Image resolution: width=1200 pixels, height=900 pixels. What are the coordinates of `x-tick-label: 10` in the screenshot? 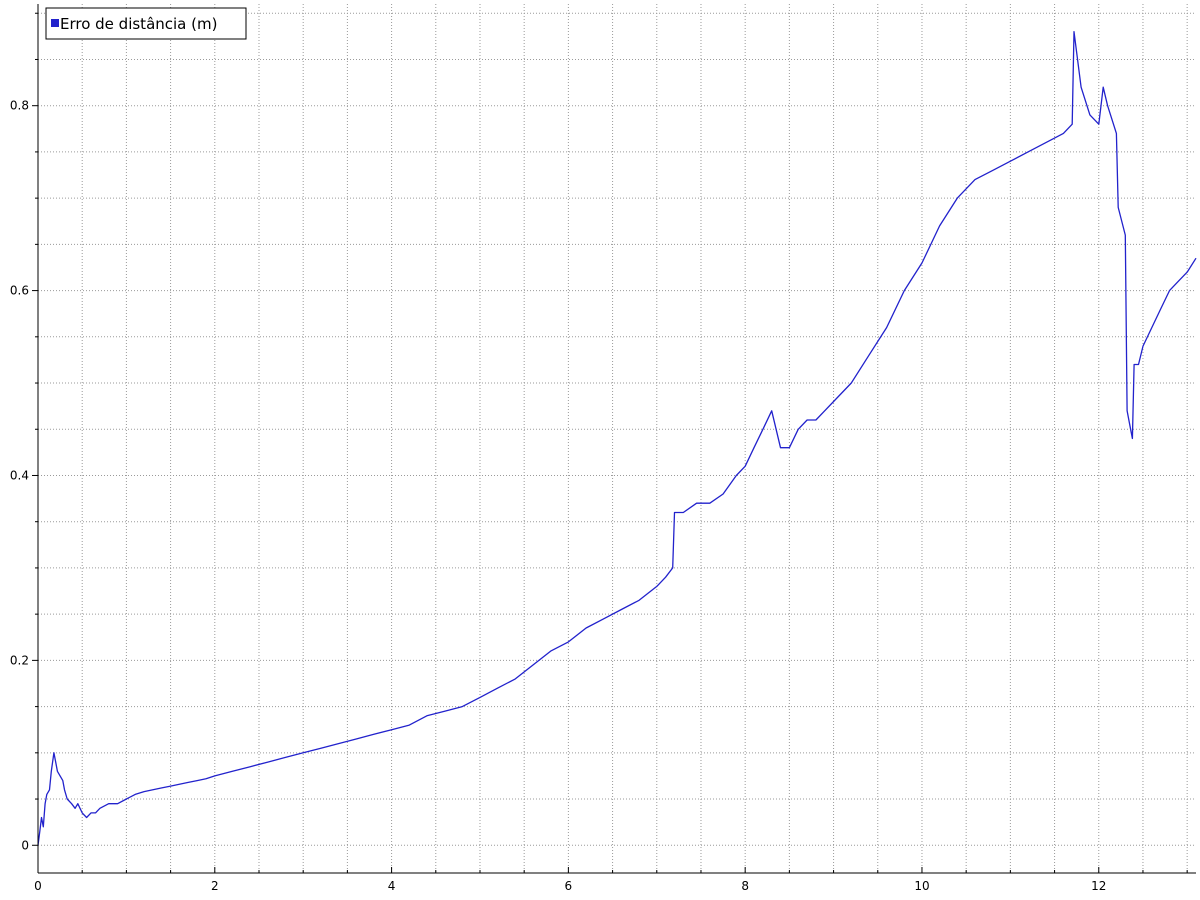 It's located at (921, 886).